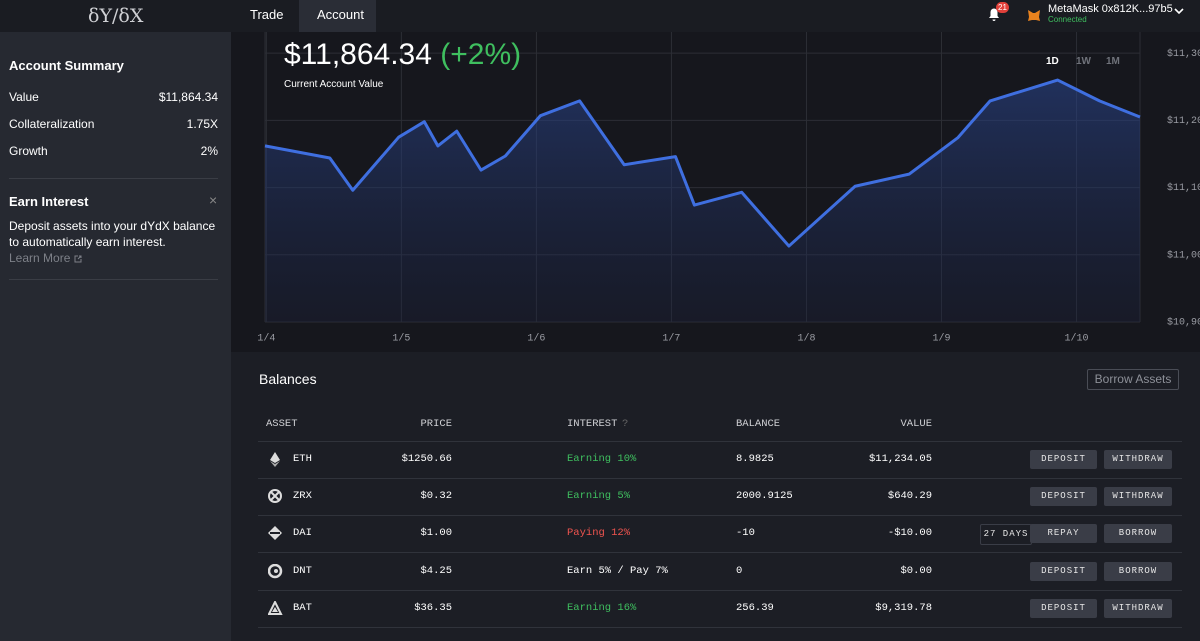 This screenshot has height=641, width=1200. I want to click on x-tick-label: 1/6, so click(536, 339).